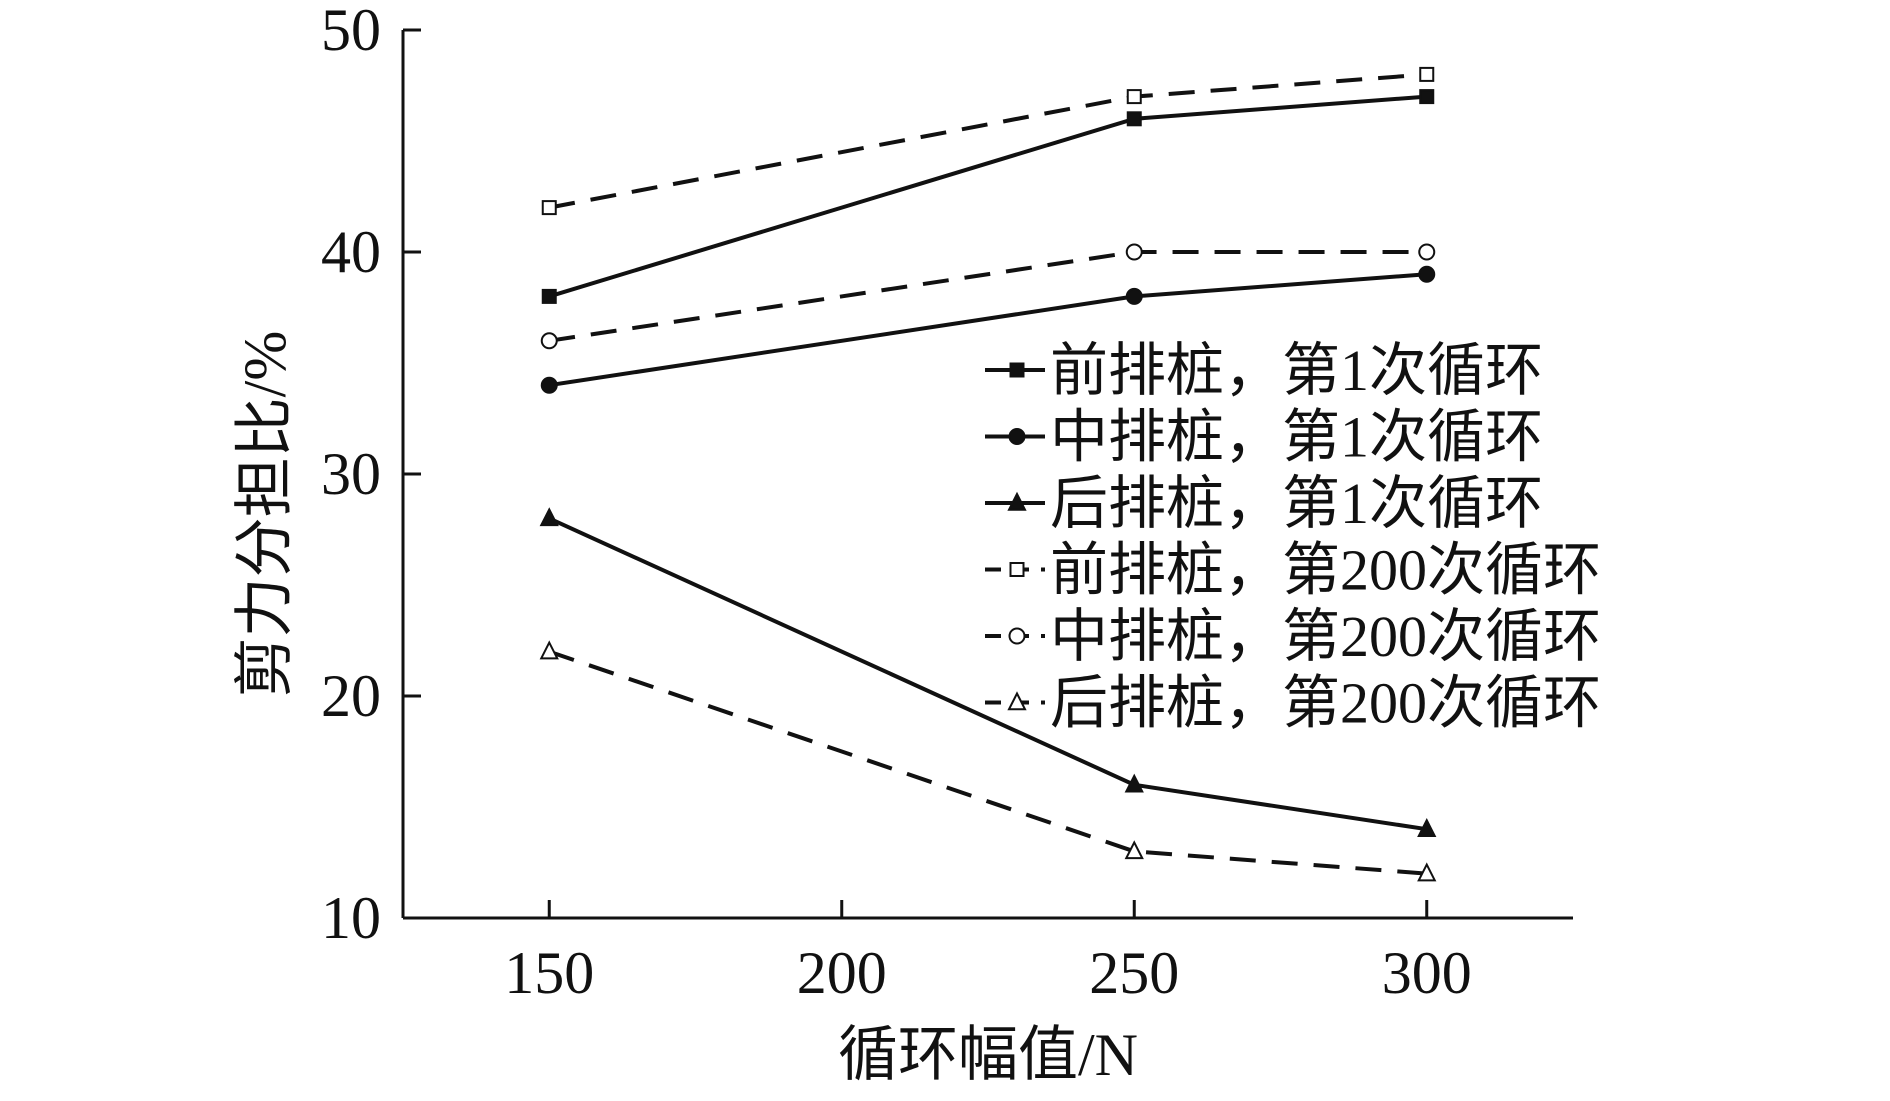  I want to click on legend-item: 中排桩，第200次循环, so click(1293, 636).